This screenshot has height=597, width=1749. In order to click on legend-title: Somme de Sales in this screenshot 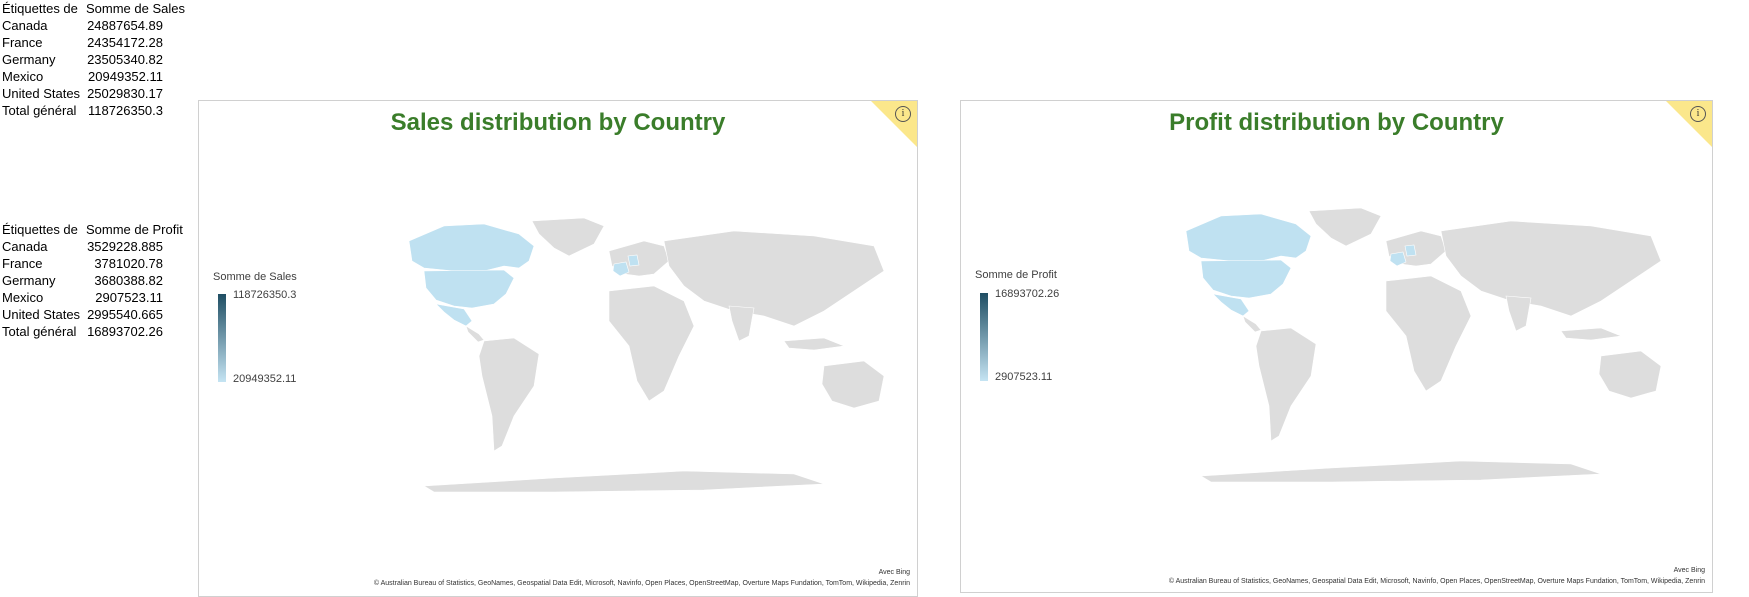, I will do `click(255, 277)`.